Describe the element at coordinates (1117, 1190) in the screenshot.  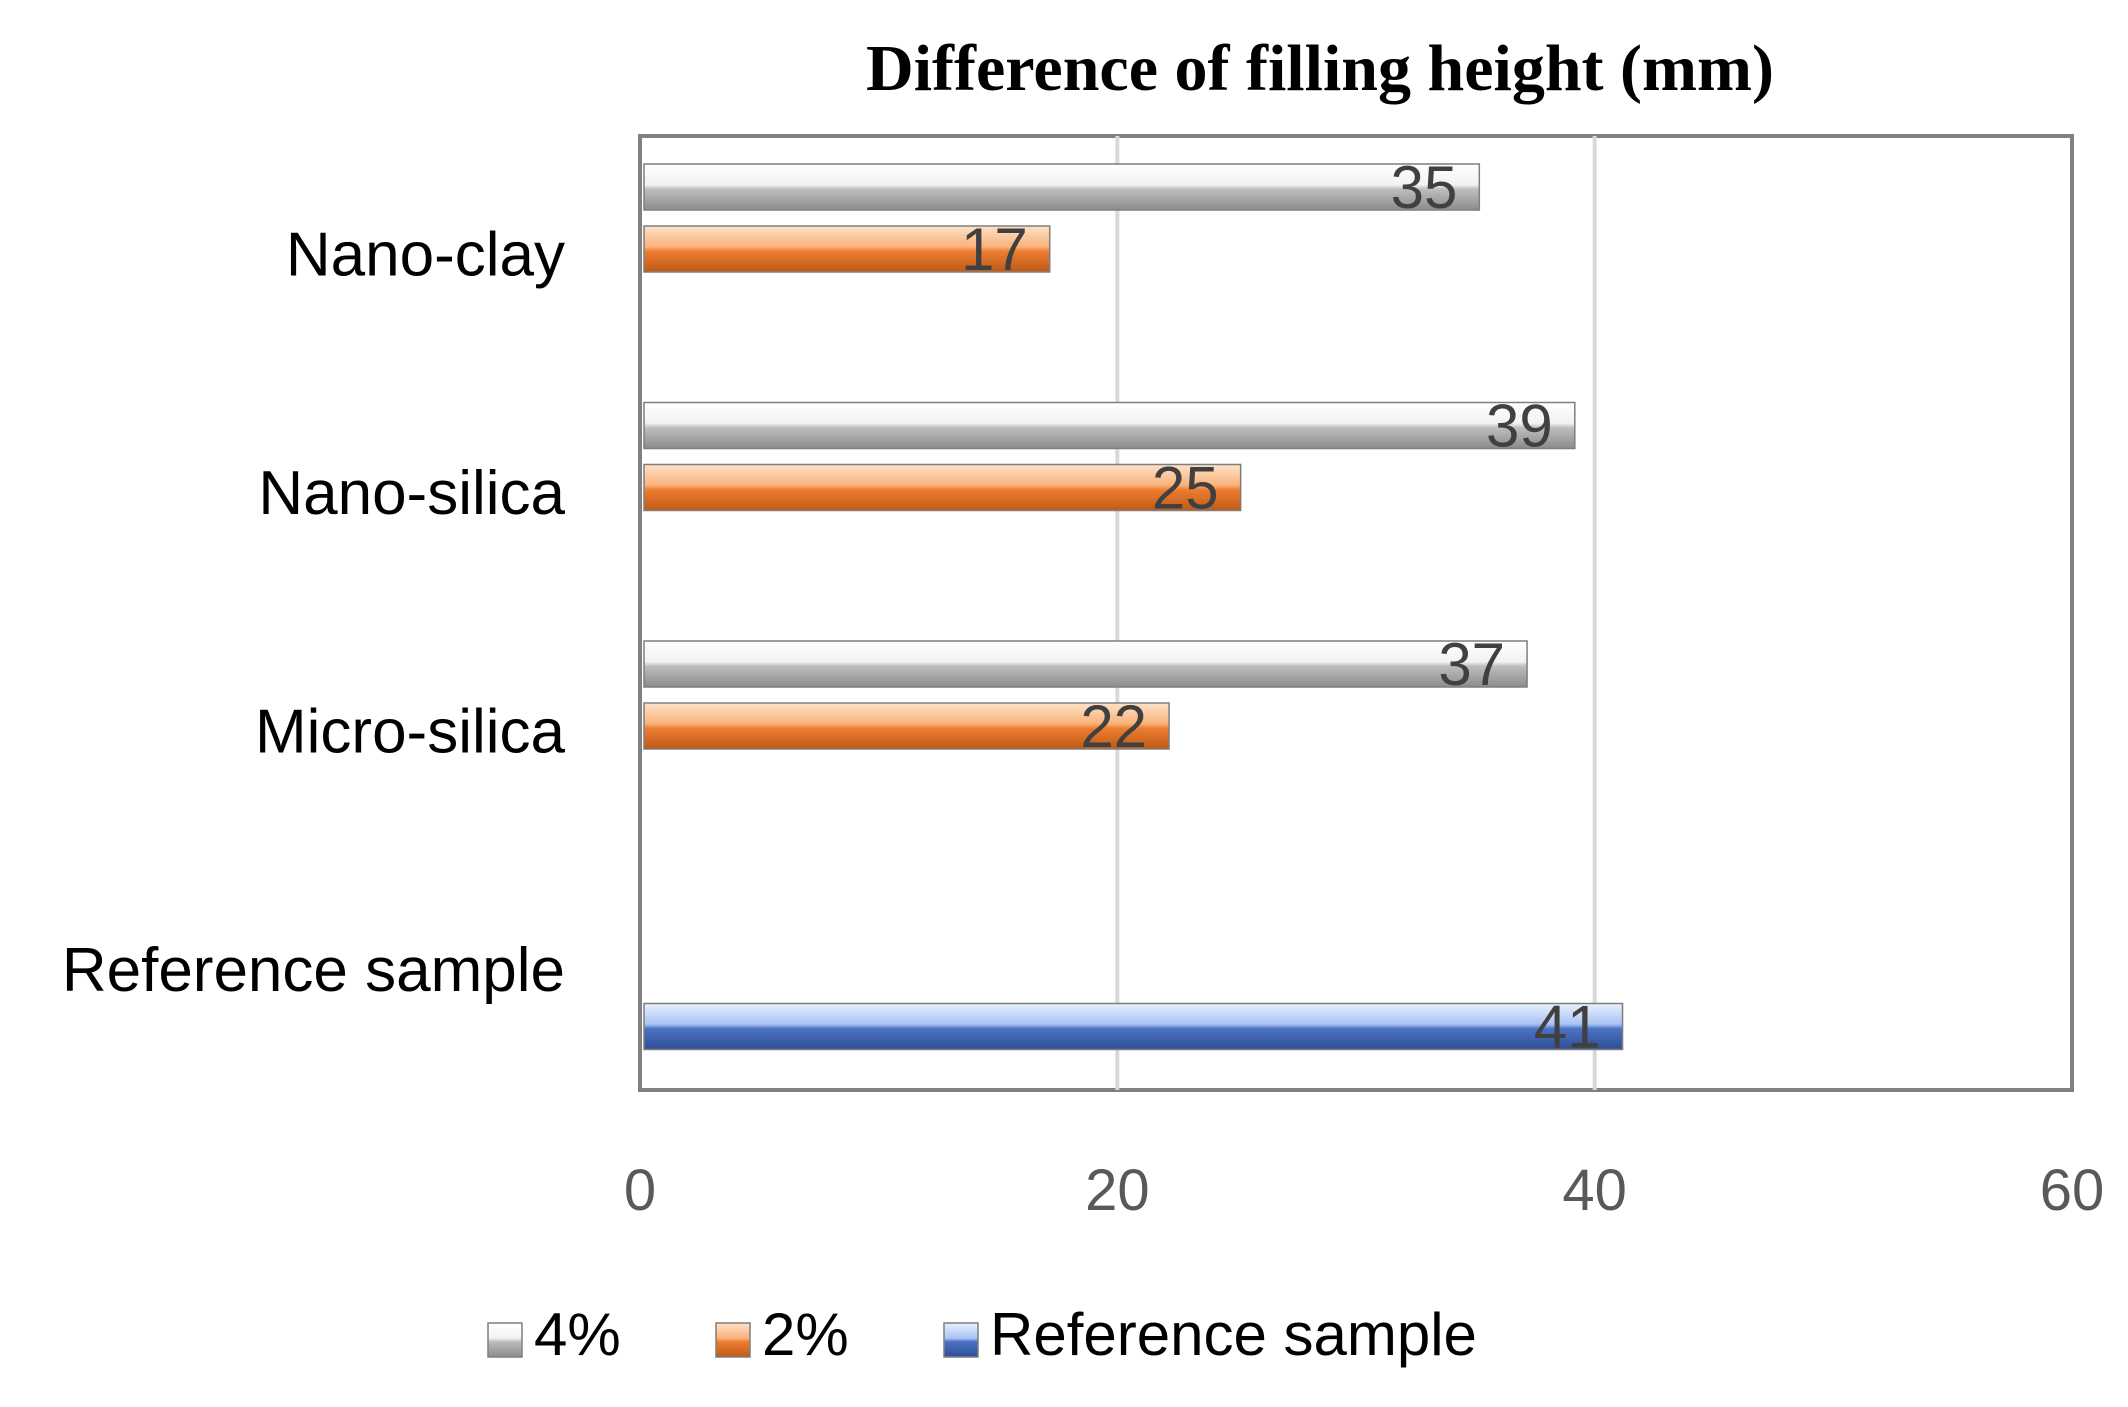
I see `x-tick-label-20: 20` at that location.